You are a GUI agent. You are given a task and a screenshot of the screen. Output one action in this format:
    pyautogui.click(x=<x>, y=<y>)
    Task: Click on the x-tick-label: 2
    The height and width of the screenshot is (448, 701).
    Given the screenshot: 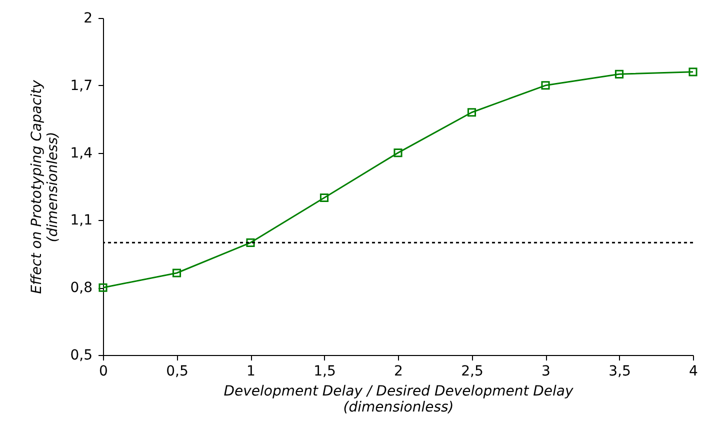 What is the action you would take?
    pyautogui.click(x=398, y=372)
    